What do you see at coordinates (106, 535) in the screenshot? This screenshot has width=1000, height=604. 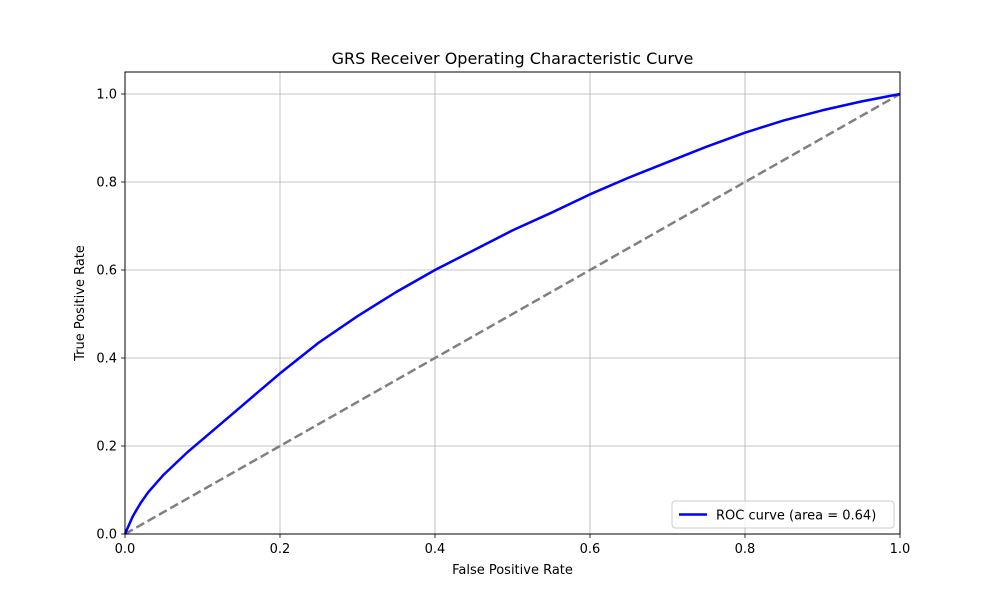 I see `y-tick-label: 0.0` at bounding box center [106, 535].